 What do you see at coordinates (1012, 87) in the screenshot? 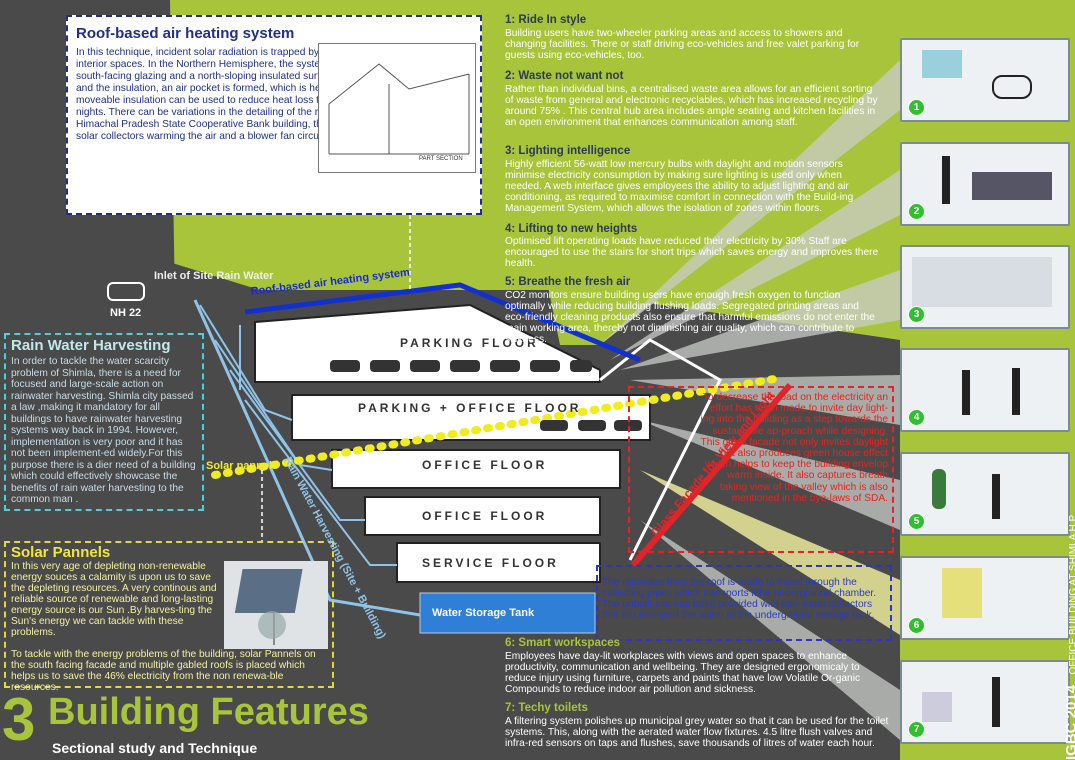
I see `bicycle-icon` at bounding box center [1012, 87].